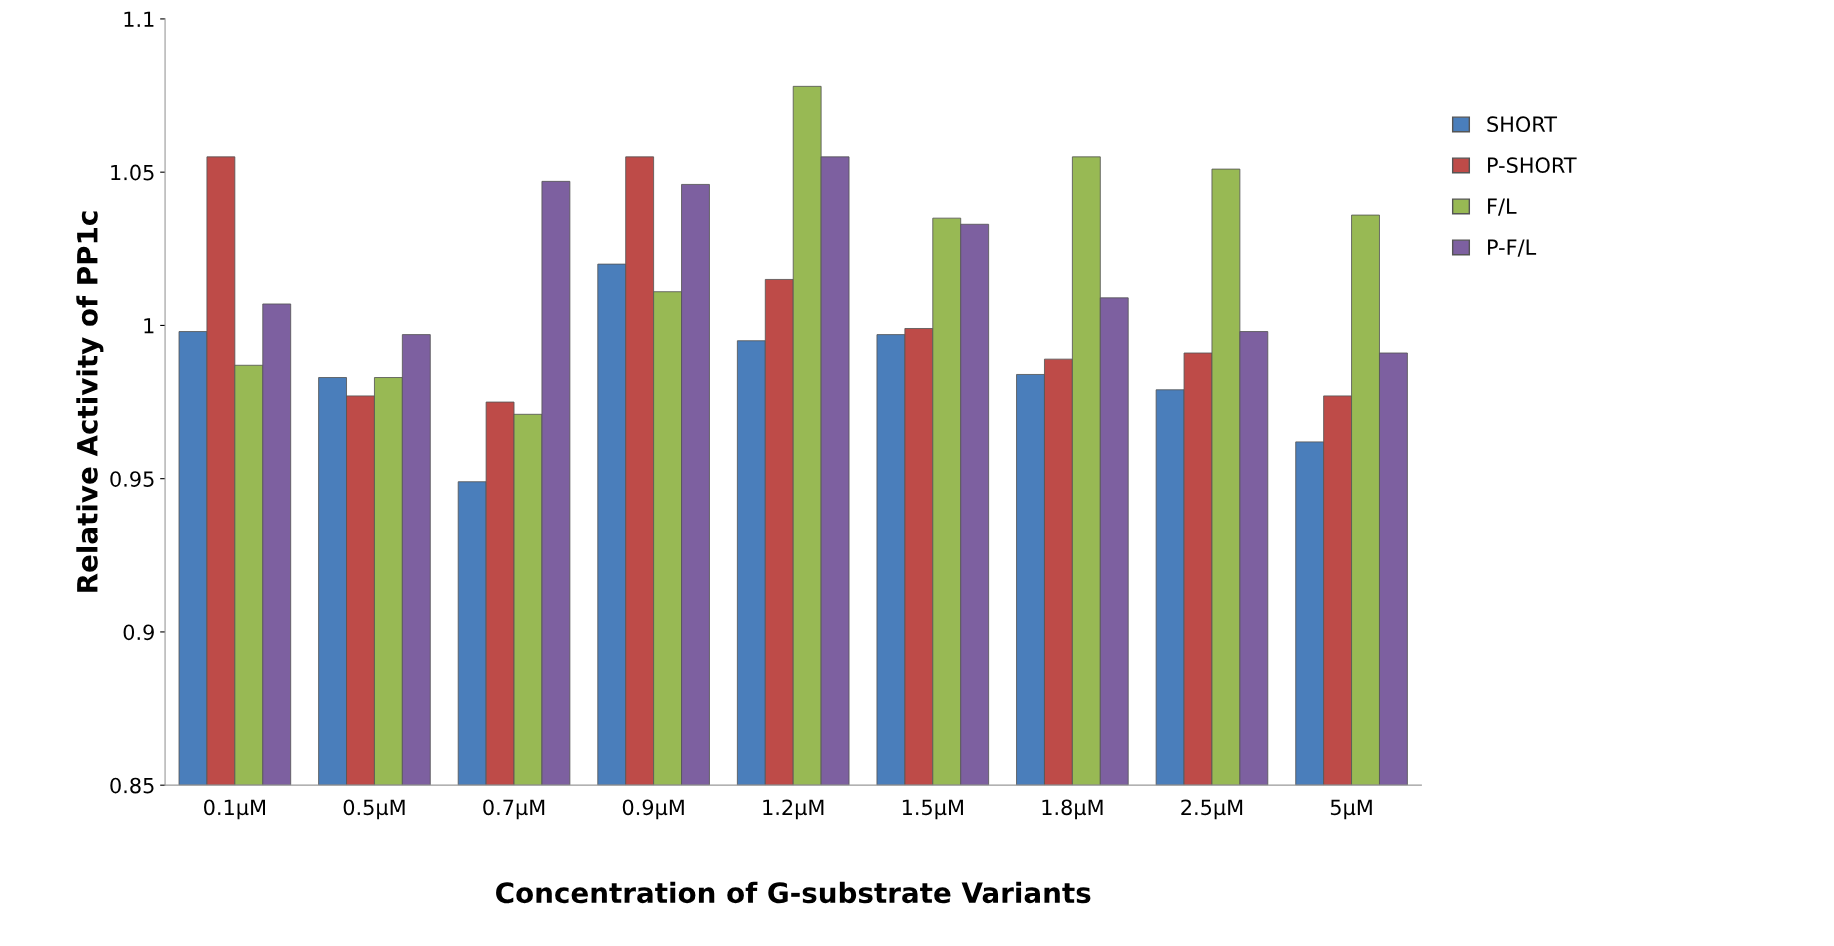  I want to click on legend-label: F/L, so click(1502, 207).